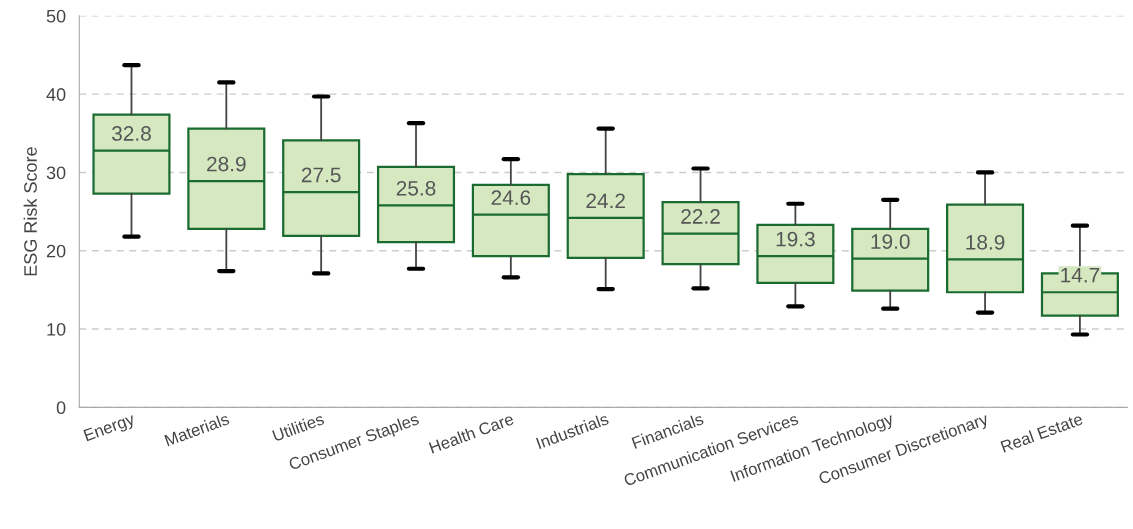  Describe the element at coordinates (700, 216) in the screenshot. I see `annotation: 22.2` at that location.